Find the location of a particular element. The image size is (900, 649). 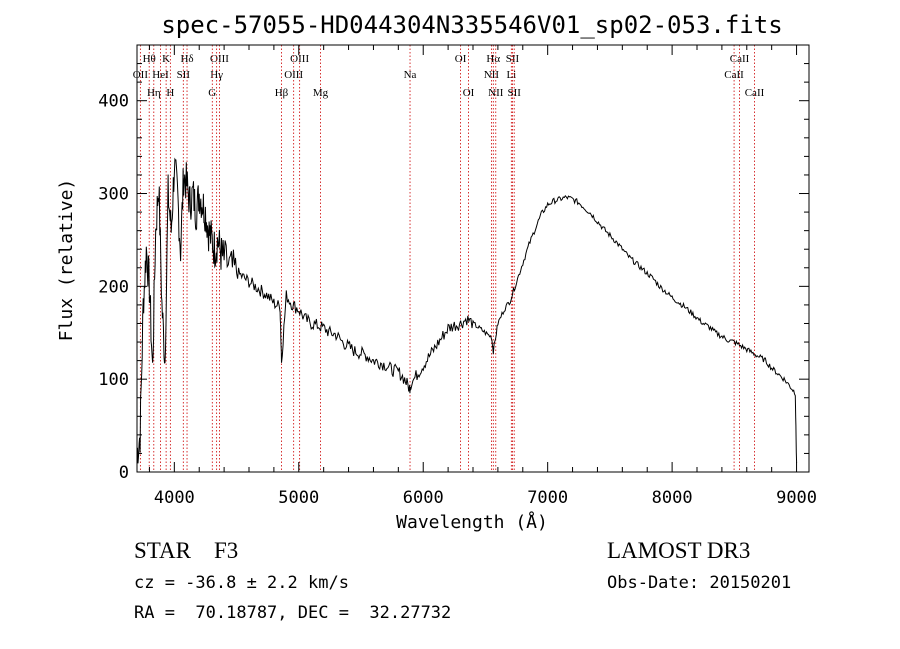

y-tick-label: 100 is located at coordinates (113, 380).